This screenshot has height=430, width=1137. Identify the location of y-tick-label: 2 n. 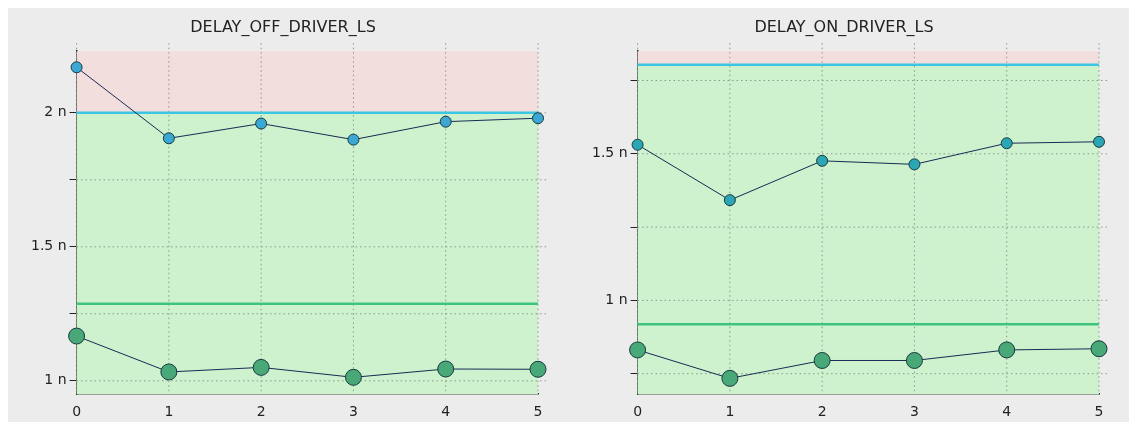
(55, 111).